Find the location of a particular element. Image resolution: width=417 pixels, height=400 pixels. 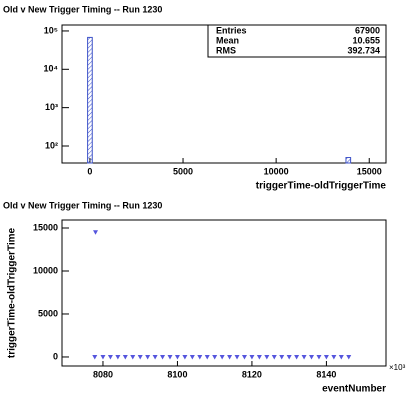

stats-value: 67900 is located at coordinates (367, 30).